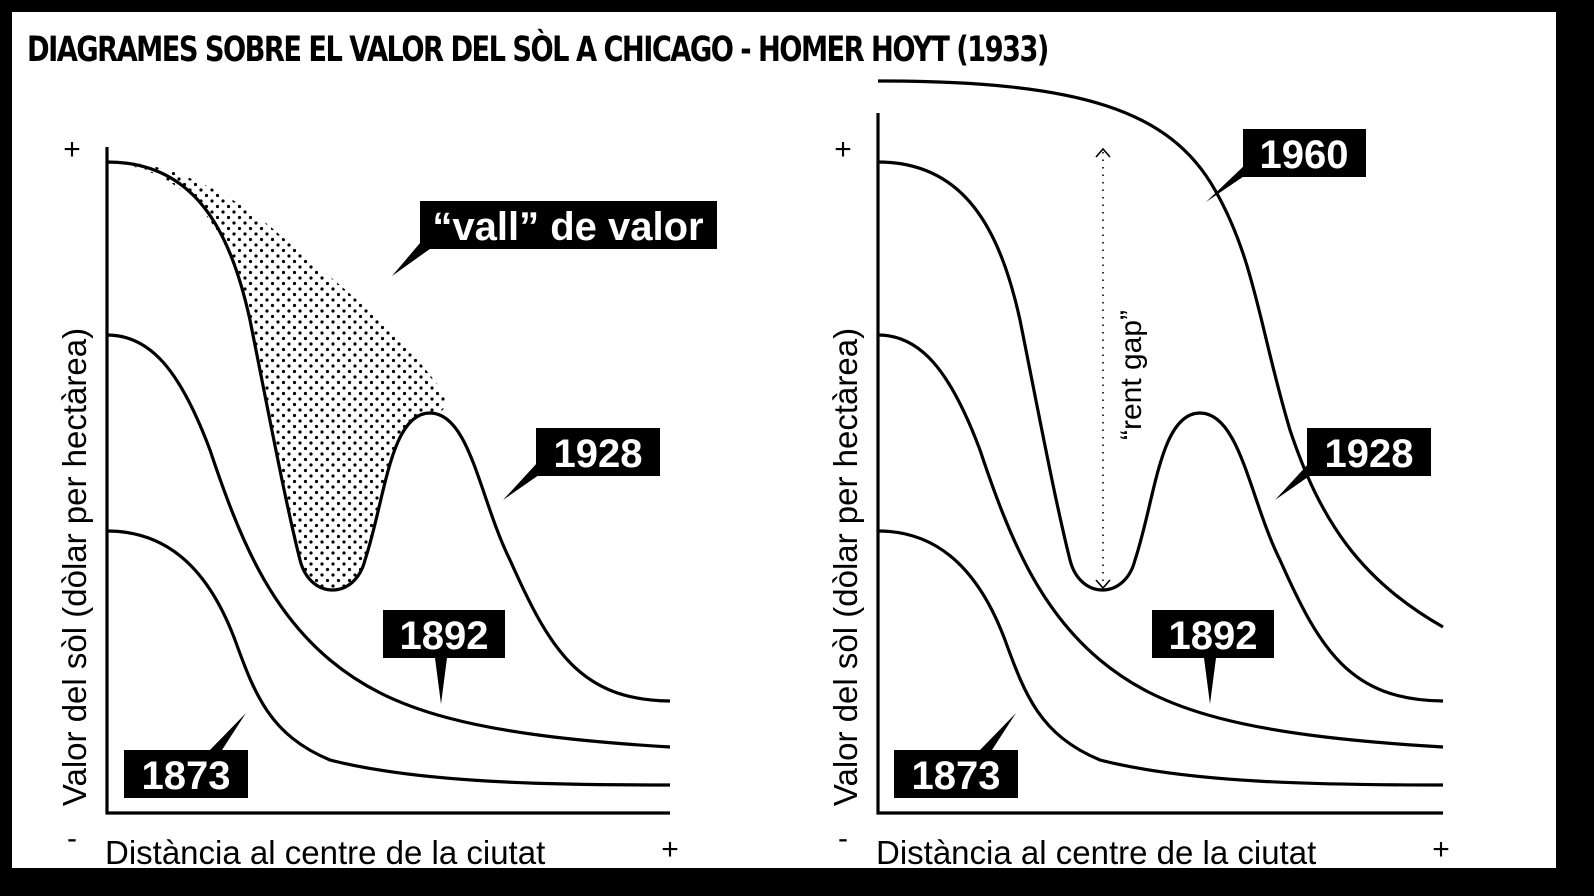 The height and width of the screenshot is (896, 1594). I want to click on right-x-minus: -, so click(843, 838).